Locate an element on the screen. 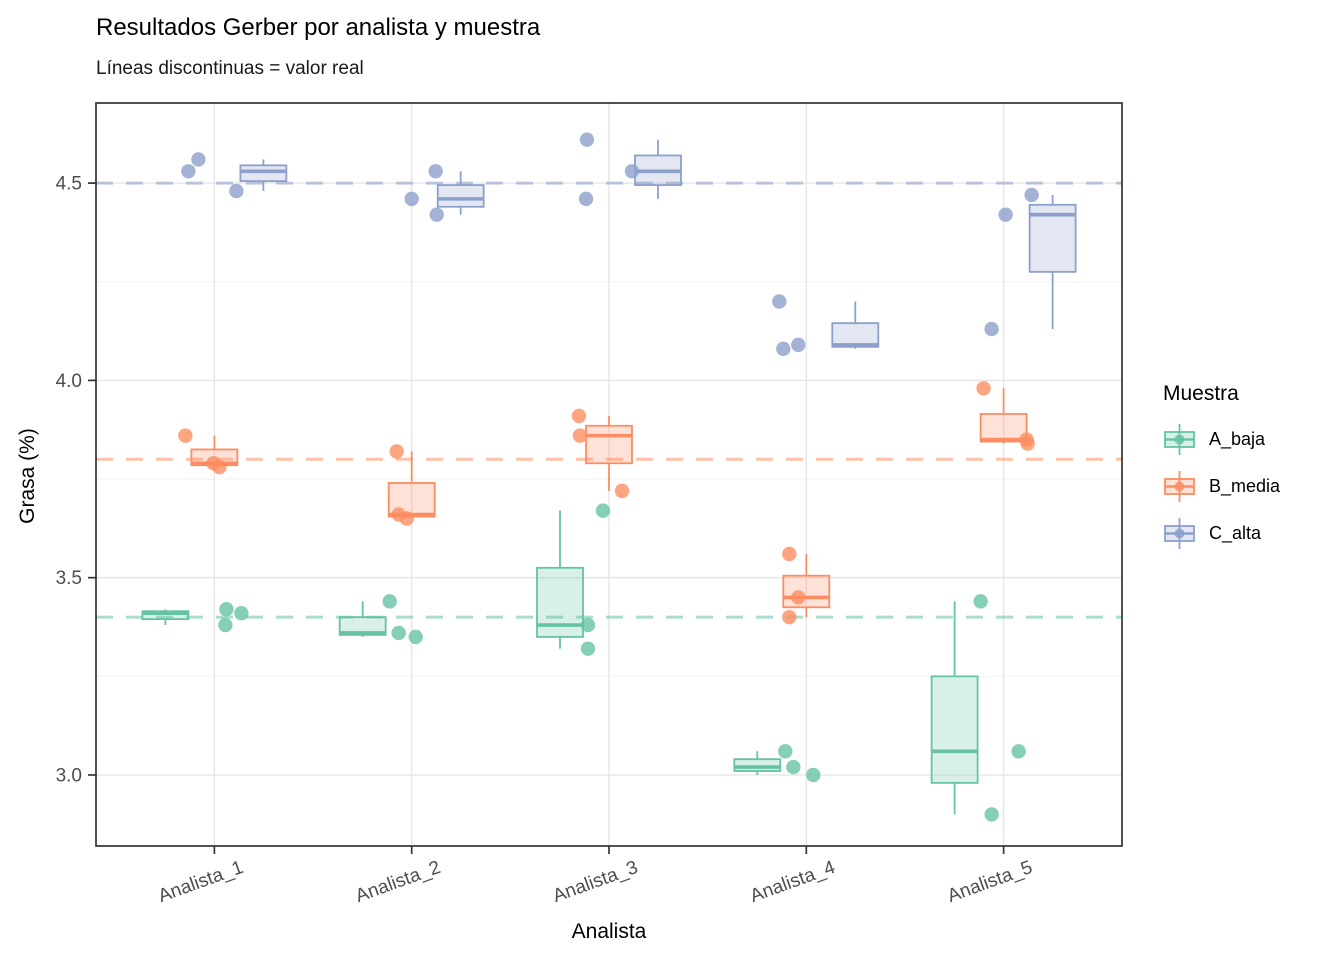 This screenshot has height=960, width=1344. x-tick-label: Analista_1 is located at coordinates (201, 882).